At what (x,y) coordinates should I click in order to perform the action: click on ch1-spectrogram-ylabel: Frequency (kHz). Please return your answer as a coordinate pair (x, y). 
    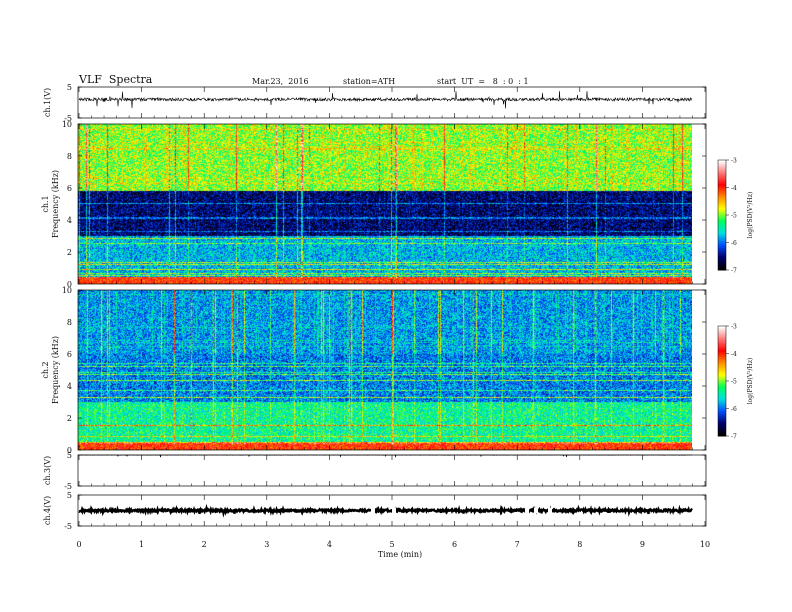
    Looking at the image, I should click on (55, 204).